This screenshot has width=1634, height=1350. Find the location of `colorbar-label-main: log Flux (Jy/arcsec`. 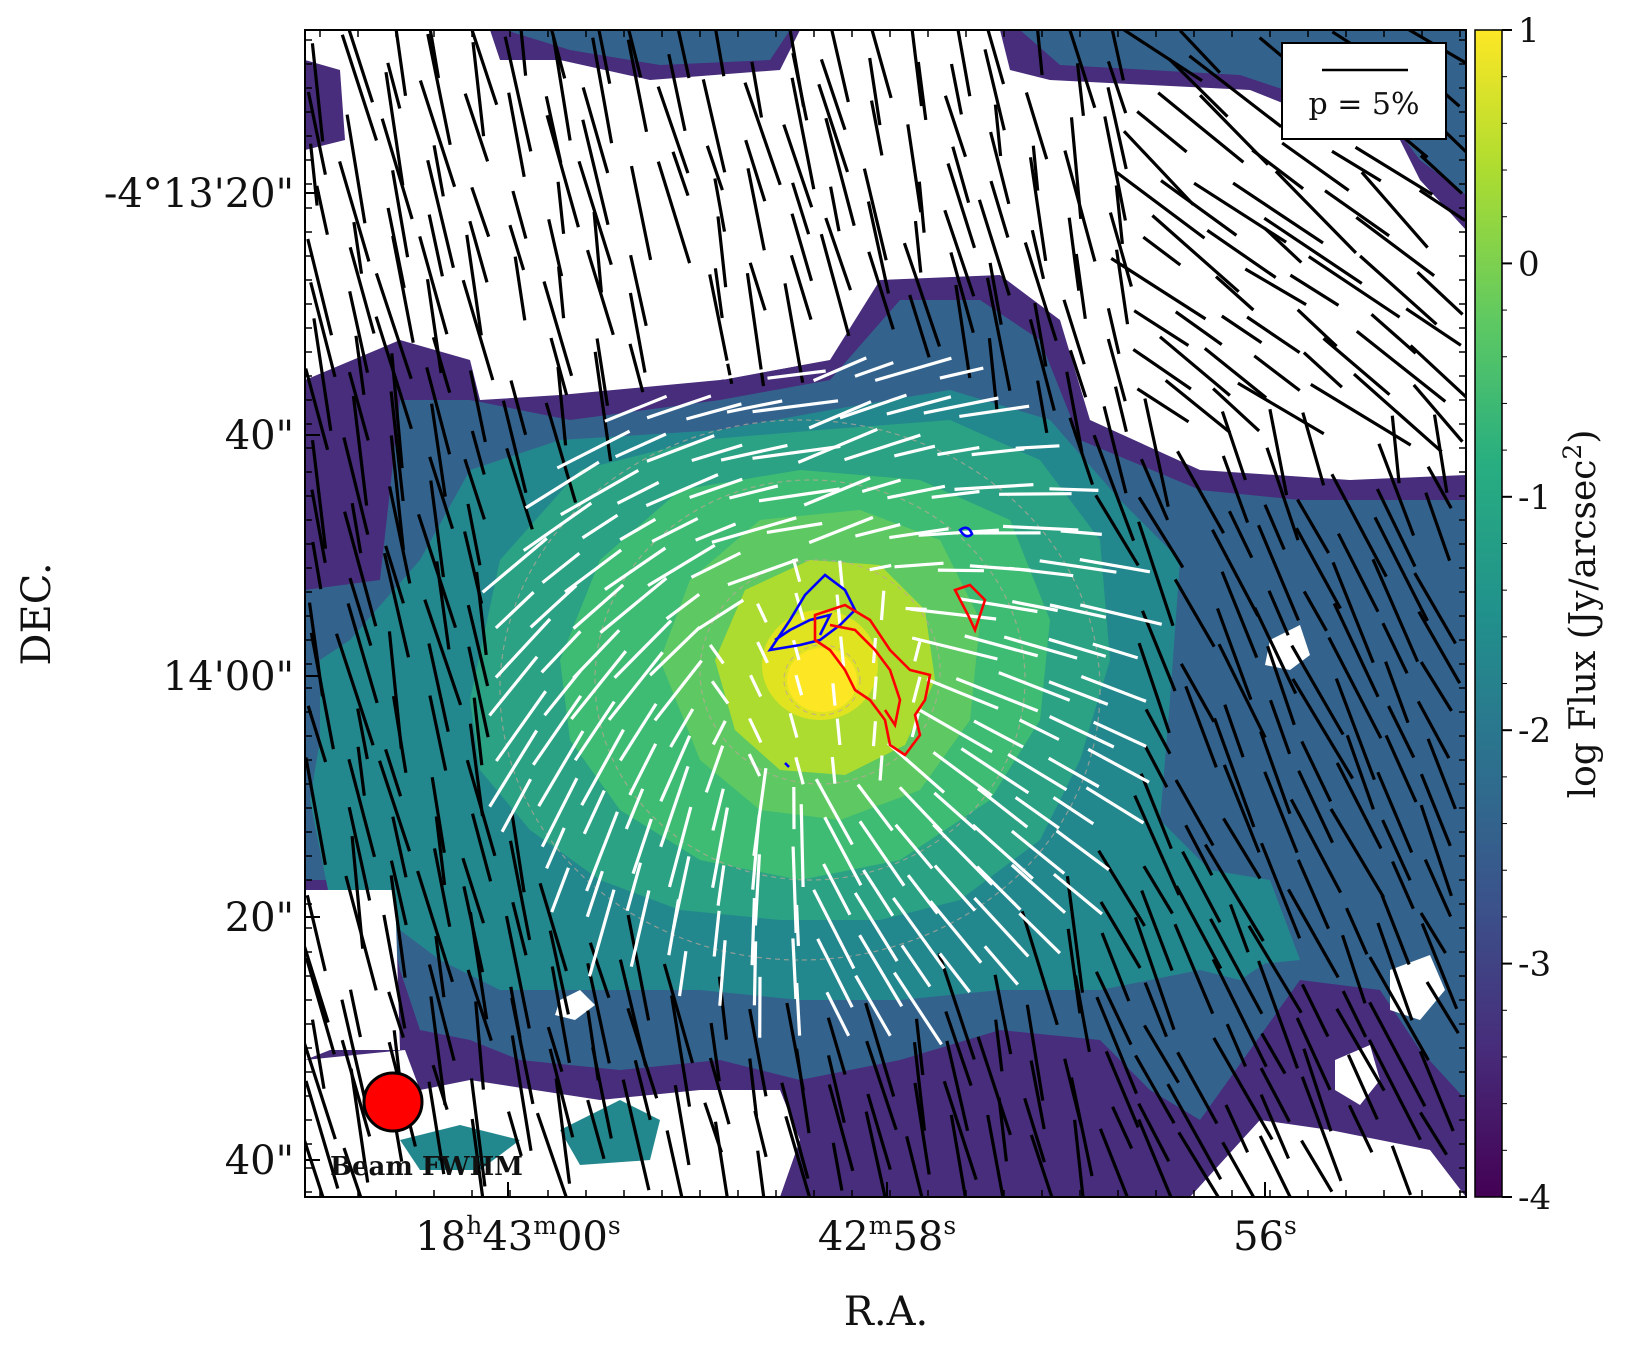

colorbar-label-main: log Flux (Jy/arcsec is located at coordinates (1583, 629).